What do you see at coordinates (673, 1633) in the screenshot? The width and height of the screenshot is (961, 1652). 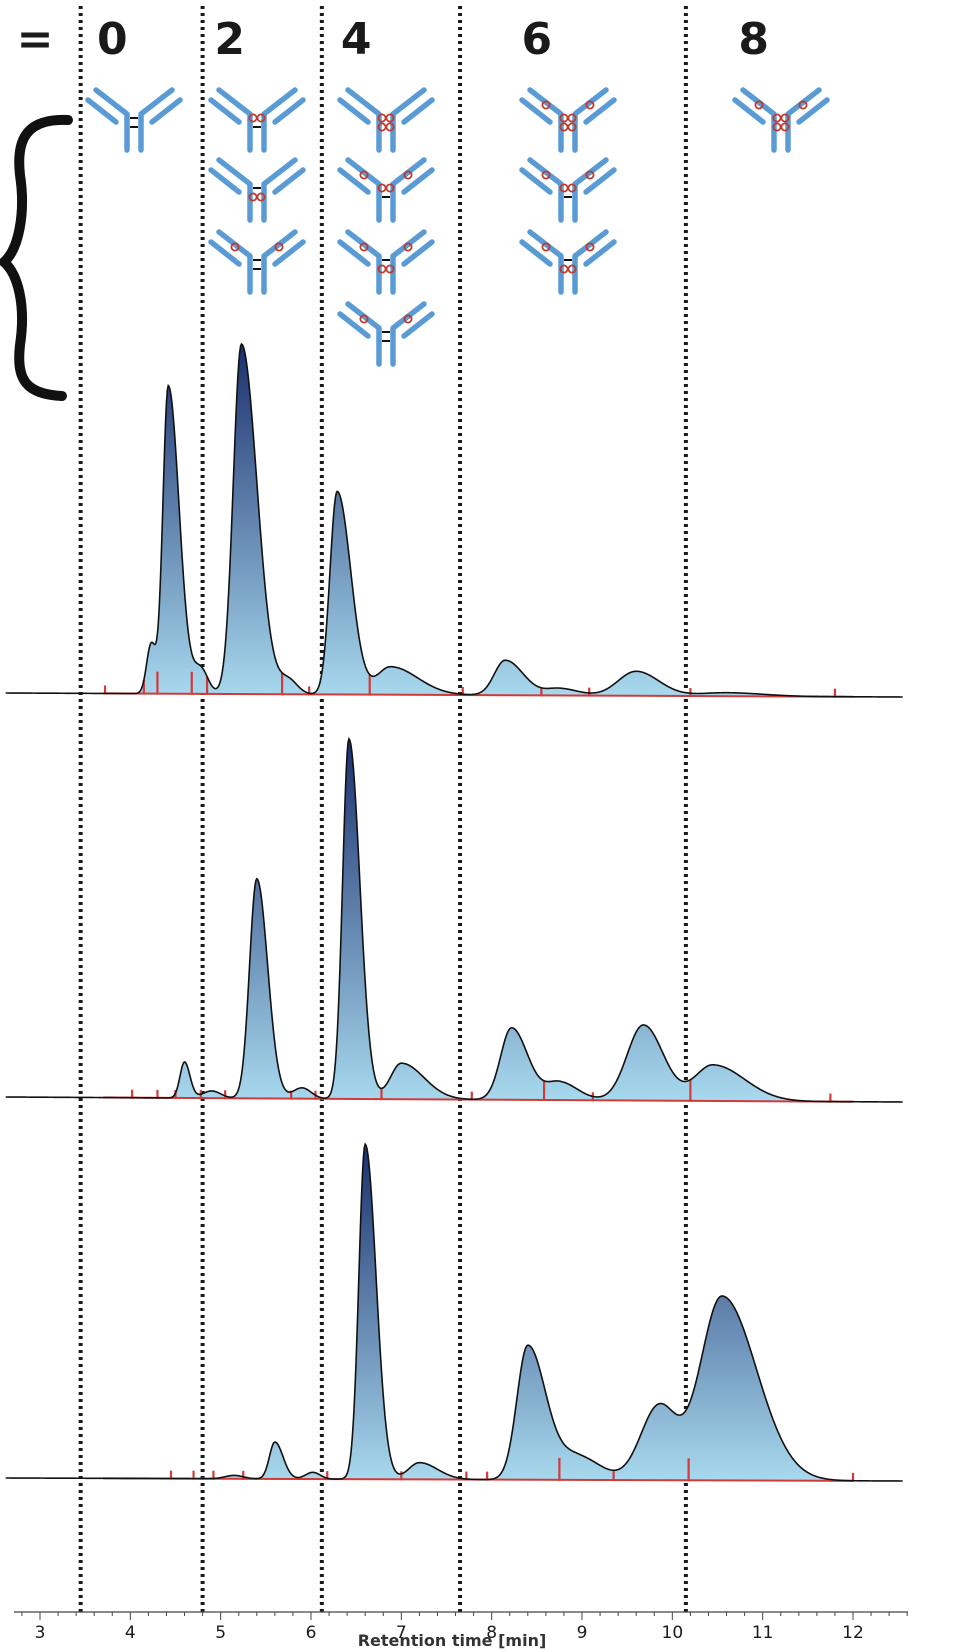 I see `x-tick-label-10: 10` at bounding box center [673, 1633].